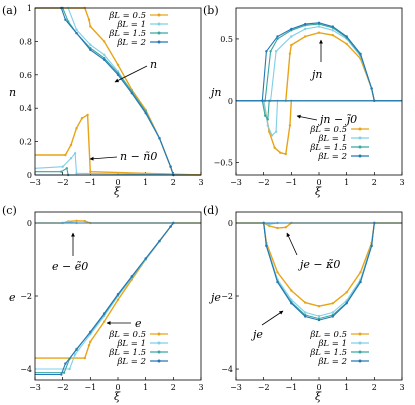 The width and height of the screenshot is (415, 405). Describe the element at coordinates (153, 64) in the screenshot. I see `annotation-n: n` at that location.